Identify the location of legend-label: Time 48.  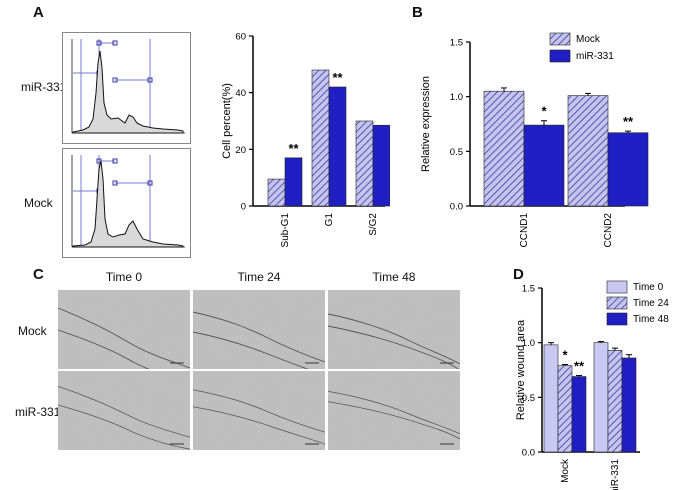
(651, 319).